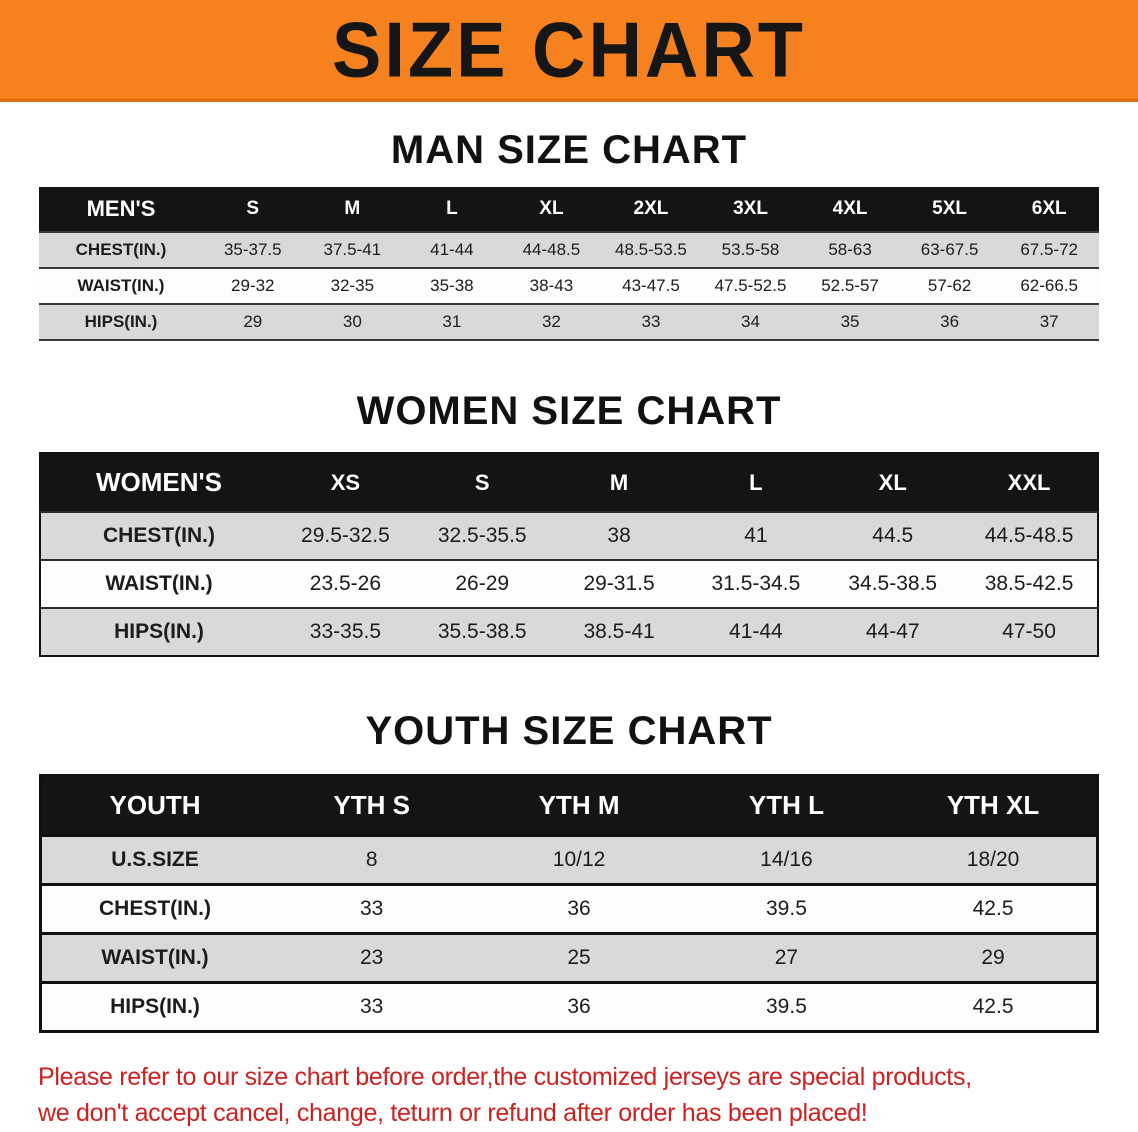 This screenshot has height=1132, width=1138. Describe the element at coordinates (651, 209) in the screenshot. I see `size-column-header: 2XL` at that location.